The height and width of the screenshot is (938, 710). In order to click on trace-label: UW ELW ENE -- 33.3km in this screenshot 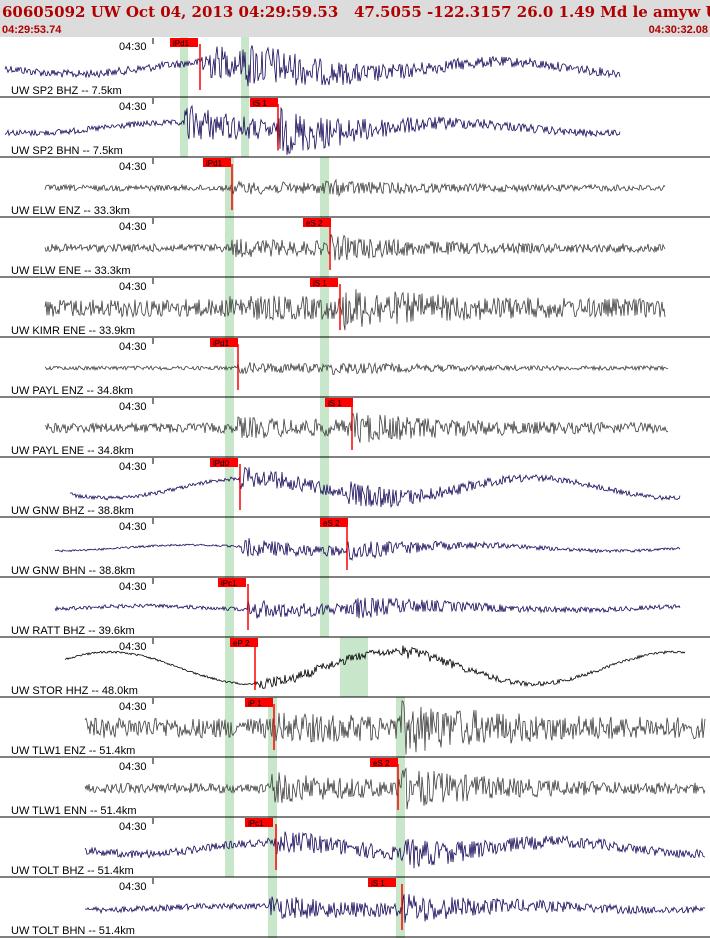, I will do `click(71, 271)`.